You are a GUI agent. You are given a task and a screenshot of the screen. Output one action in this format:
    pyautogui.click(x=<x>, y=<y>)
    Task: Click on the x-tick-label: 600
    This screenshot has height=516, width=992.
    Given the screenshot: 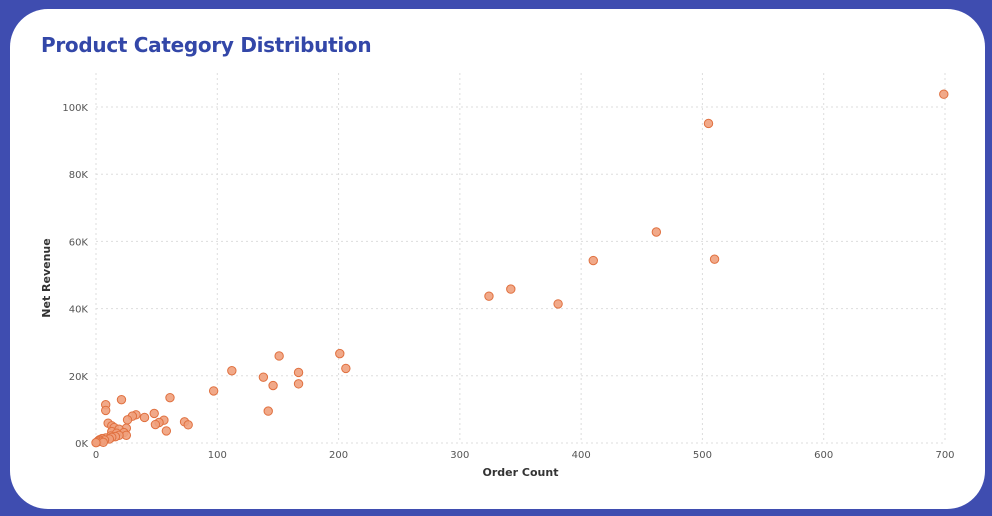 What is the action you would take?
    pyautogui.click(x=823, y=455)
    